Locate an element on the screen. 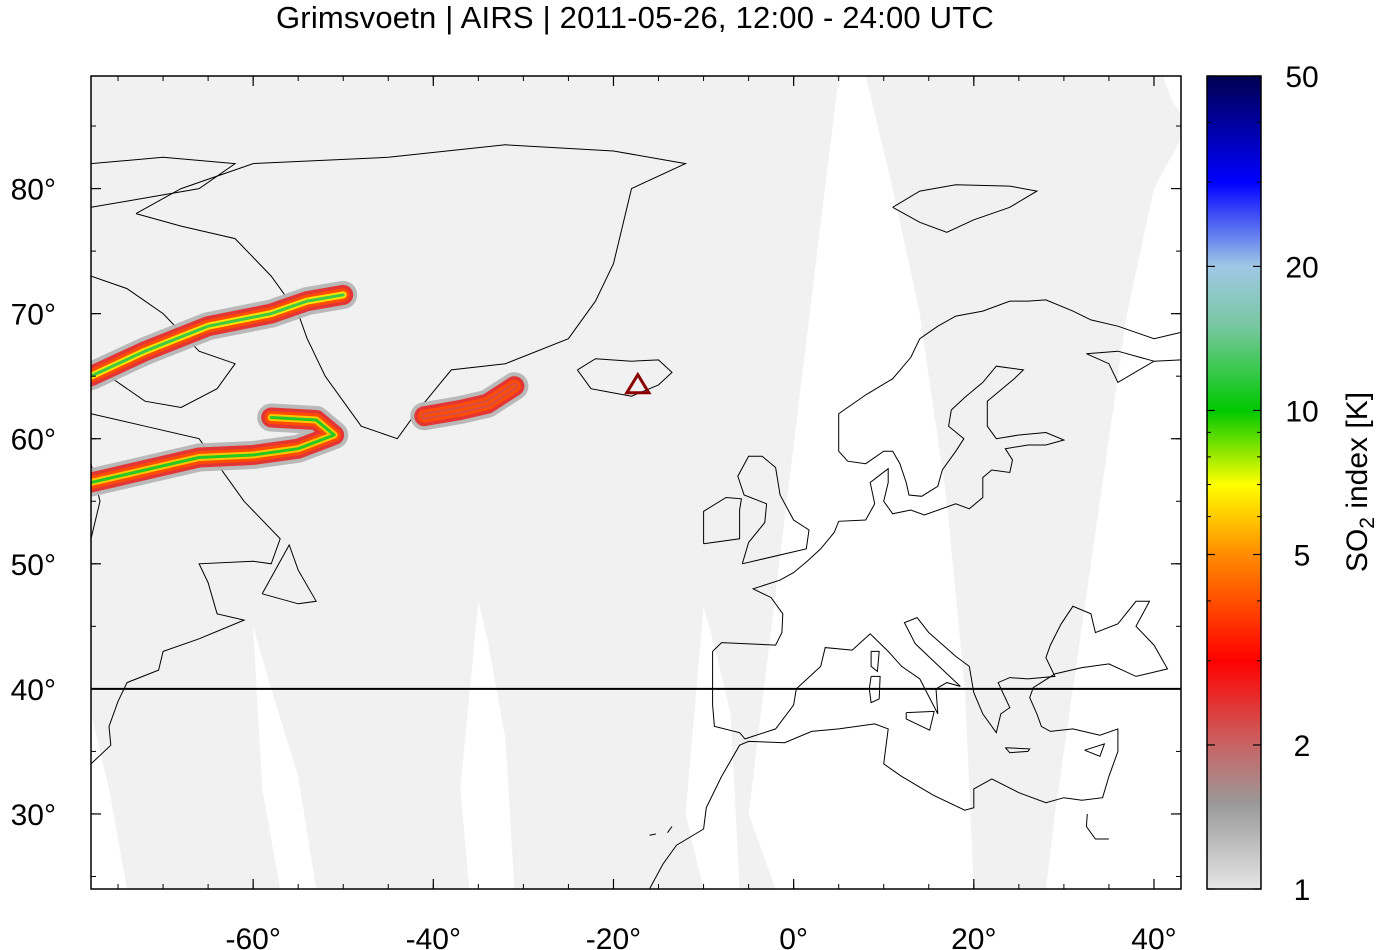 The image size is (1377, 950). colorbar-ticks: 1 2 5 10 20 50 is located at coordinates (1263, 484).